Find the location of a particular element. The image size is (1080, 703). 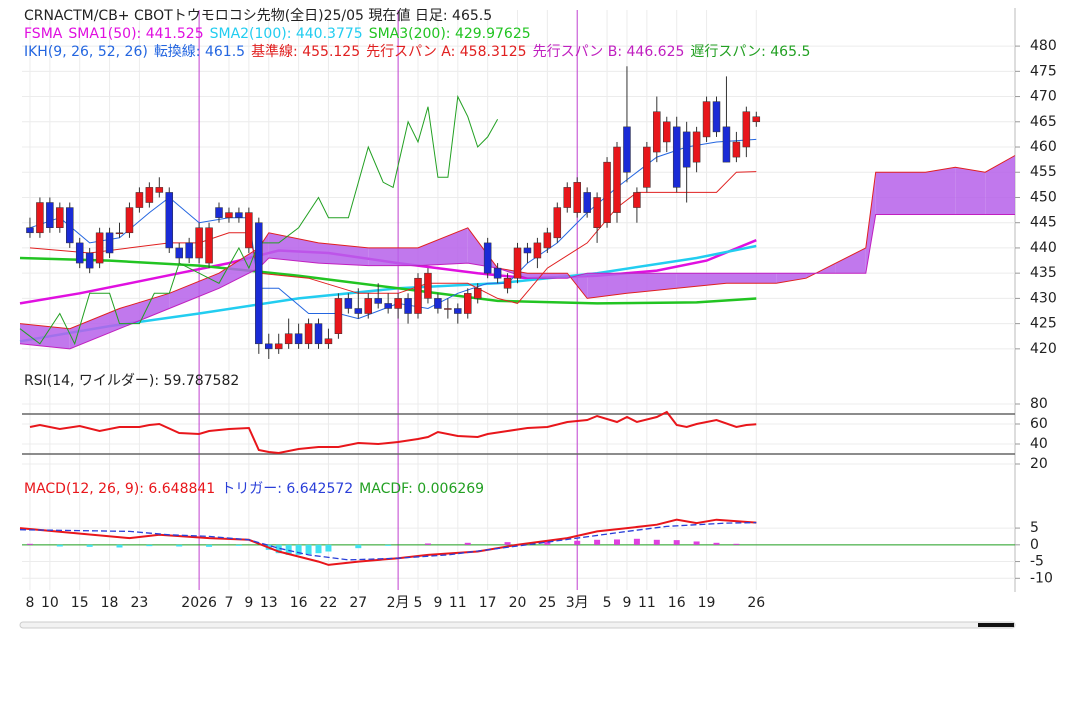

x-tick-label: 13 is located at coordinates (269, 603).